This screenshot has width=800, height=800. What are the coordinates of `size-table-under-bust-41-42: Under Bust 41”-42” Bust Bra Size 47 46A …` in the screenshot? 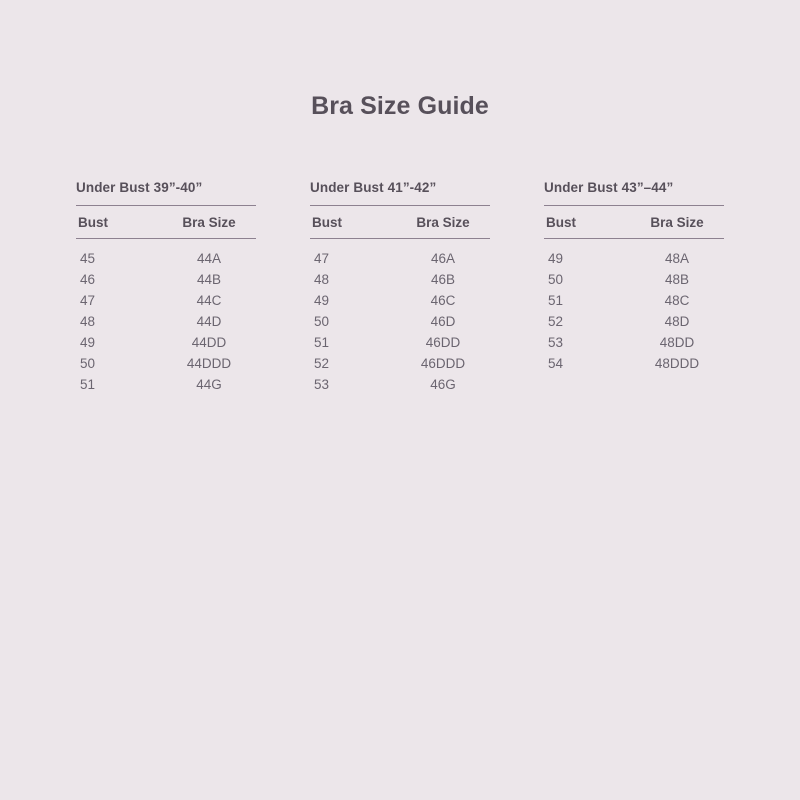 It's located at (400, 287).